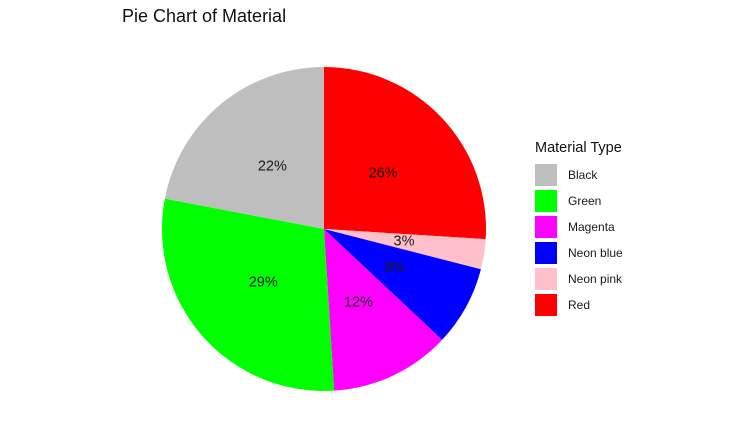 Image resolution: width=756 pixels, height=432 pixels. Describe the element at coordinates (405, 153) in the screenshot. I see `pie-slice-red` at that location.